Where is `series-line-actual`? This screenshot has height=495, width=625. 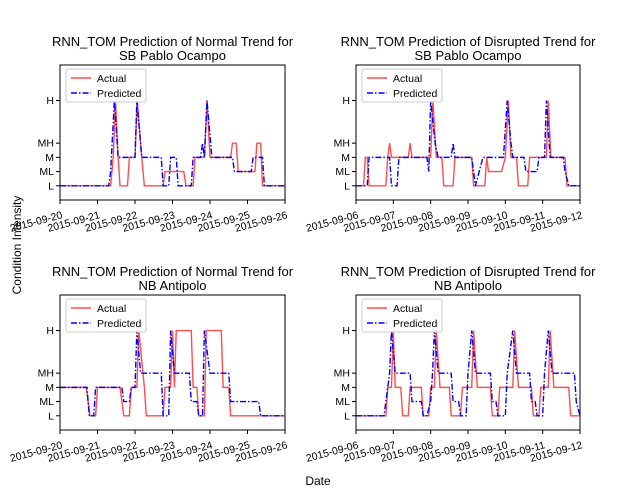
series-line-actual is located at coordinates (468, 373).